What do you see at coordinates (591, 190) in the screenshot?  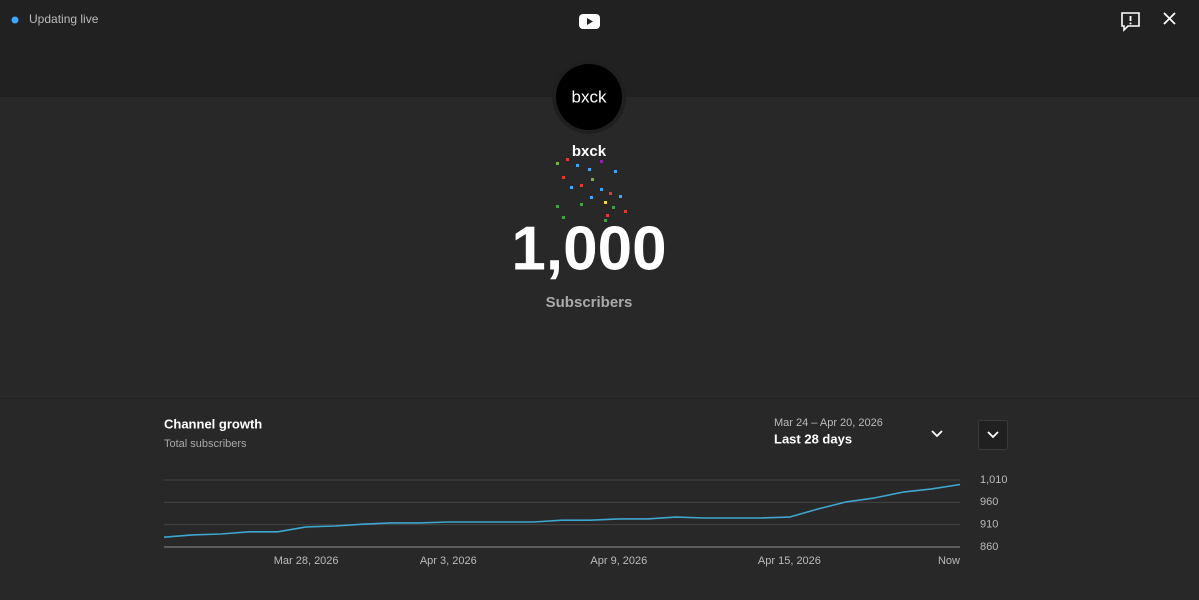 I see `confetti` at bounding box center [591, 190].